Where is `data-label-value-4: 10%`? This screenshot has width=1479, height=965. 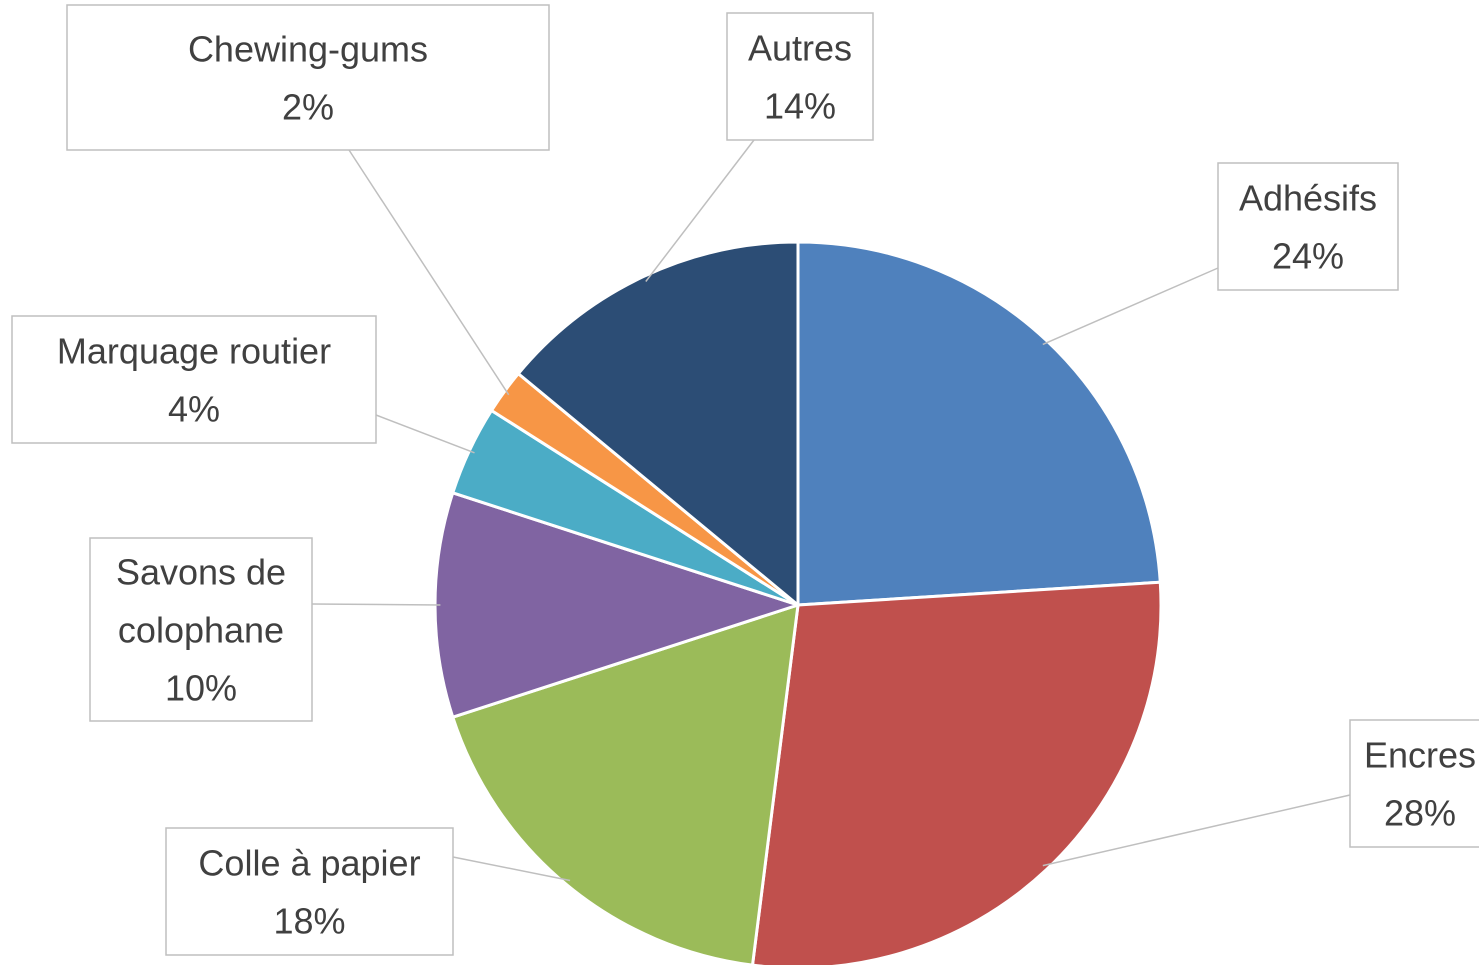 data-label-value-4: 10% is located at coordinates (201, 687).